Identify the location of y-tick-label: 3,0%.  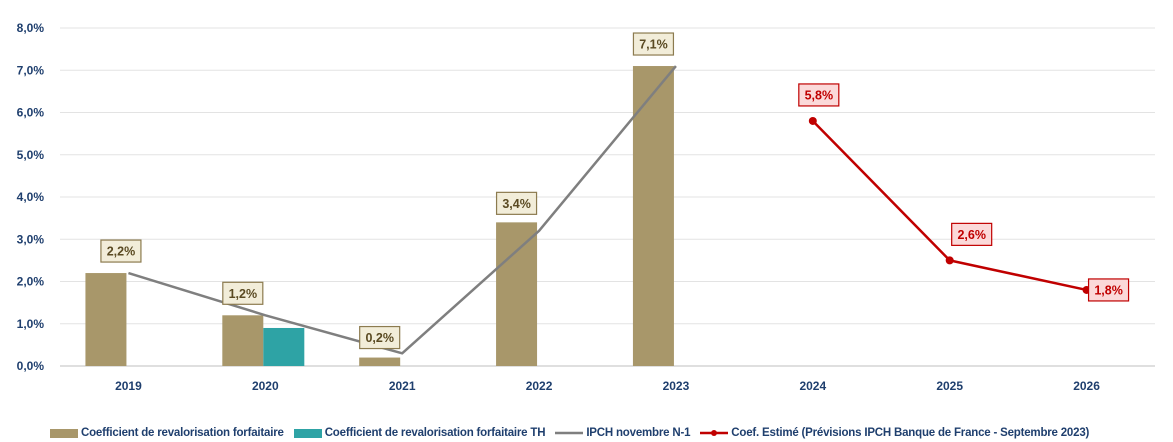
(31, 239).